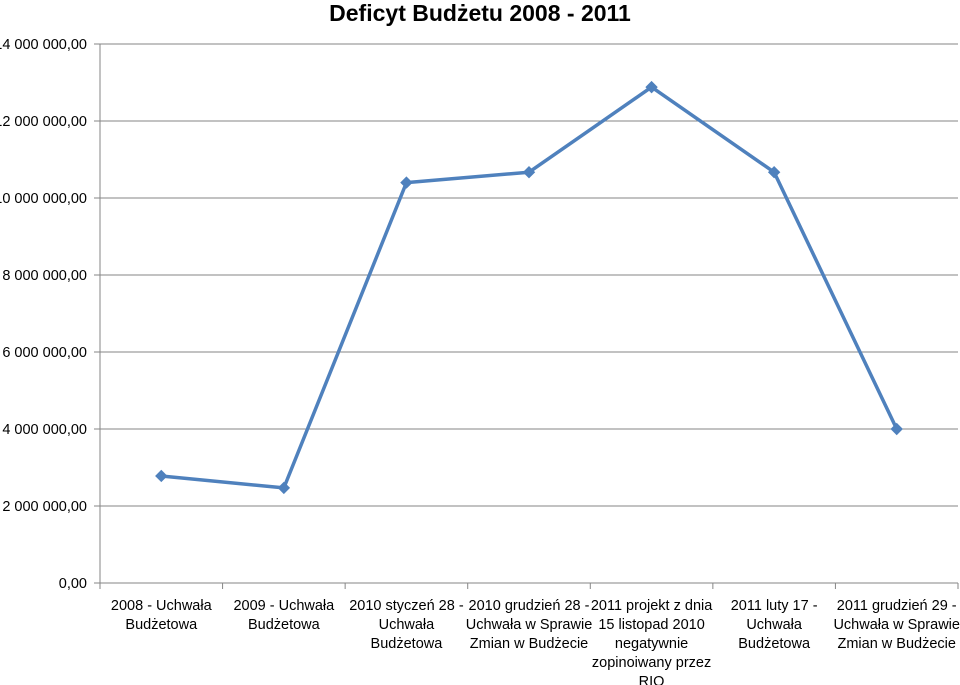  I want to click on y-tick-label: 4 000 000,00, so click(44, 430).